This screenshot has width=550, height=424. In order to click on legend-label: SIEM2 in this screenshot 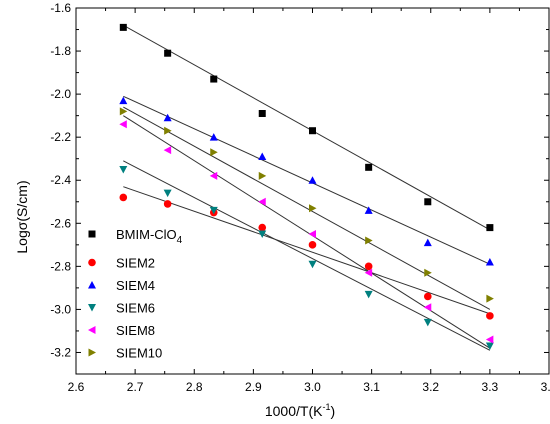, I will do `click(135, 263)`.